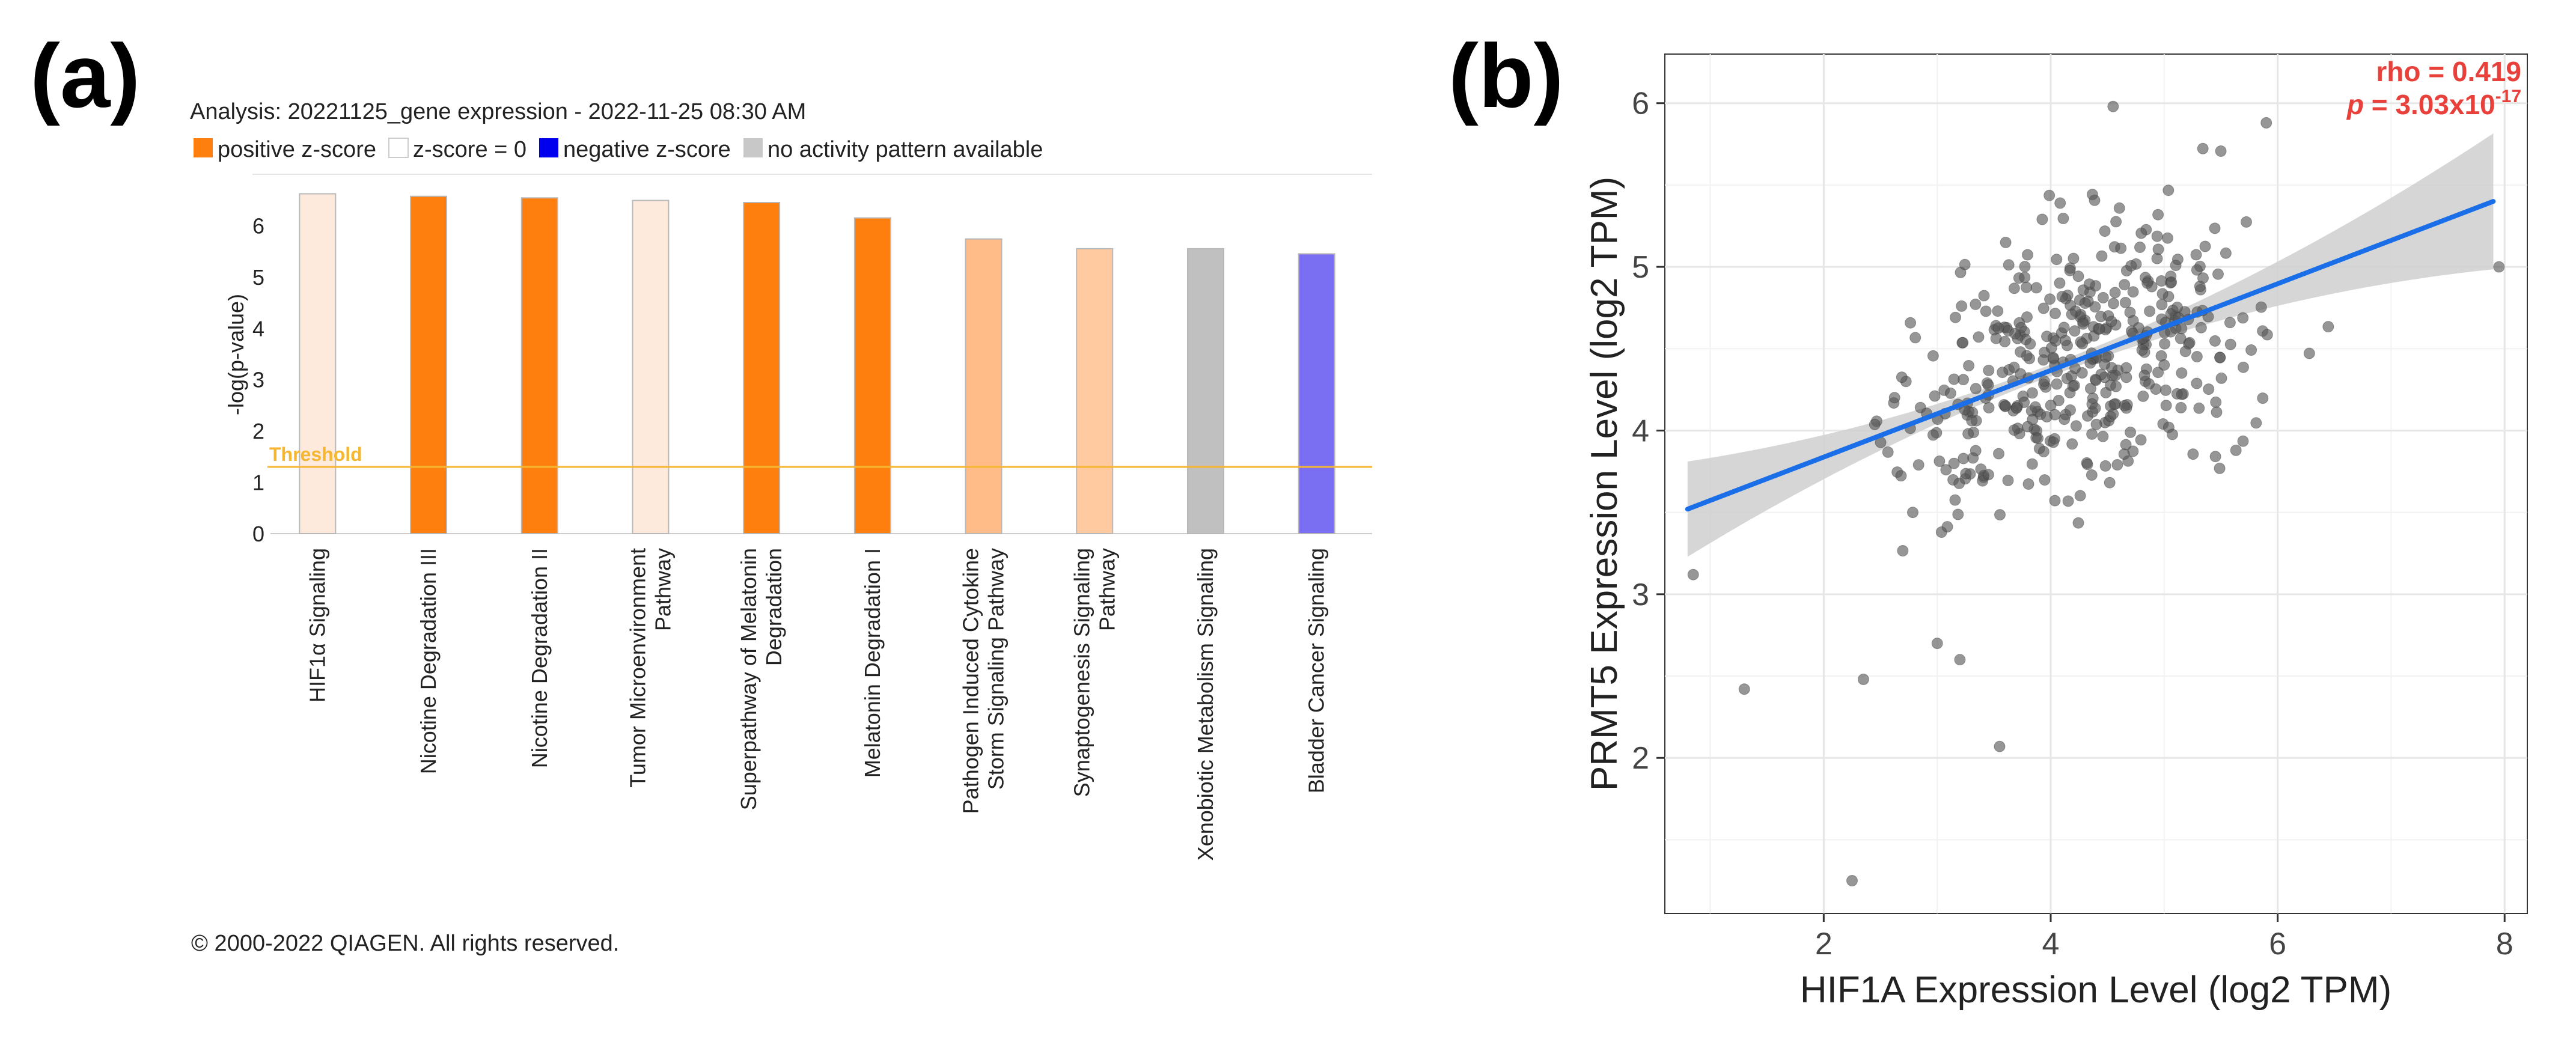 The image size is (2576, 1039). What do you see at coordinates (428, 661) in the screenshot?
I see `x-tick-label-line: Nicotine Degradation III` at bounding box center [428, 661].